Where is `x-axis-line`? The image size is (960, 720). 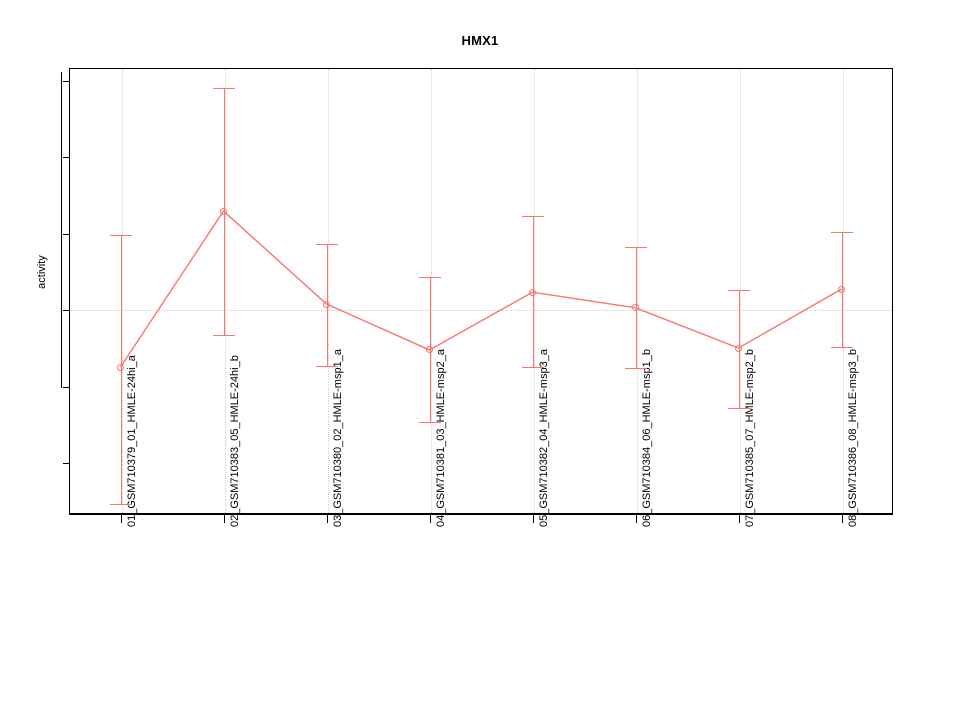
x-axis-line is located at coordinates (481, 514).